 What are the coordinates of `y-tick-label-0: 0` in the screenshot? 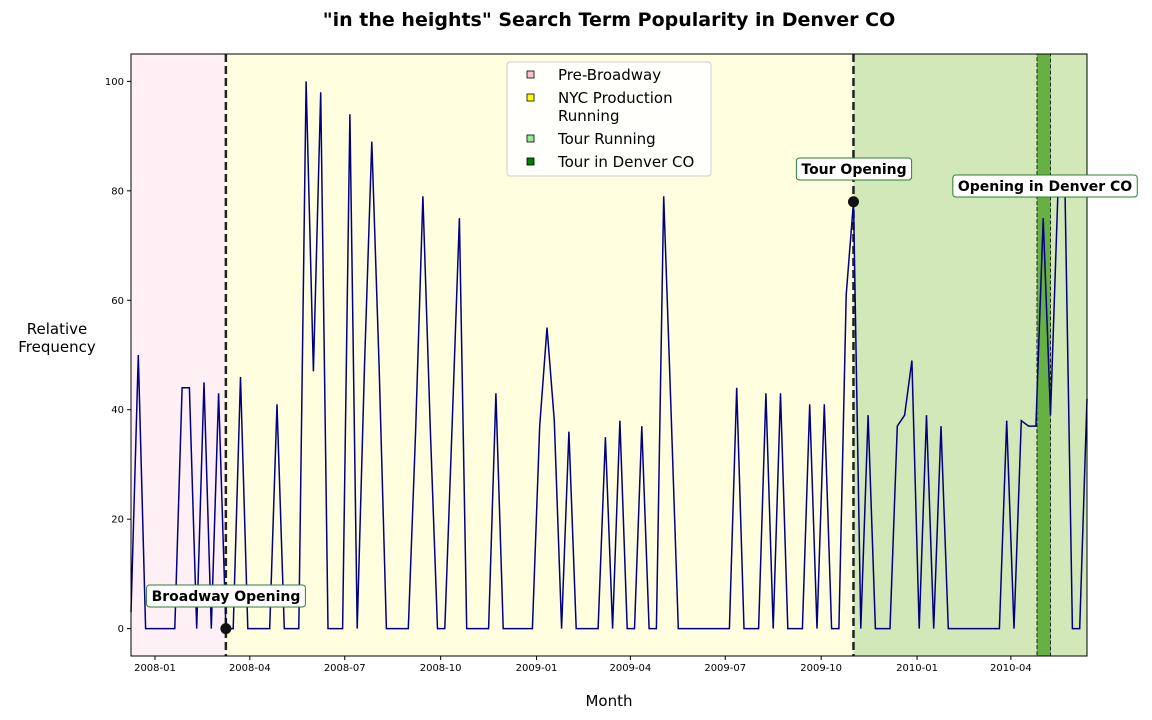 It's located at (121, 629).